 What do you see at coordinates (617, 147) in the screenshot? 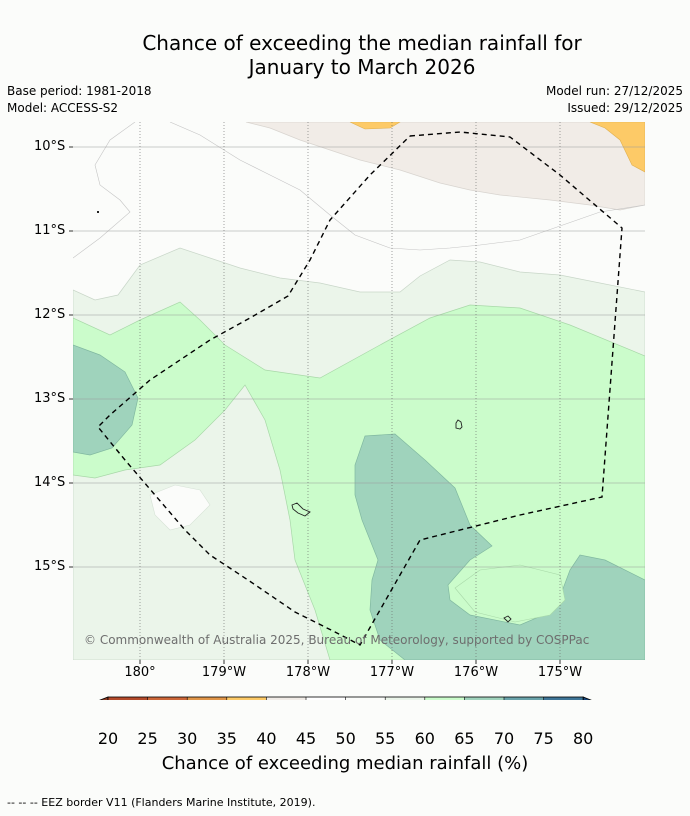
I see `contour-35-40-b` at bounding box center [617, 147].